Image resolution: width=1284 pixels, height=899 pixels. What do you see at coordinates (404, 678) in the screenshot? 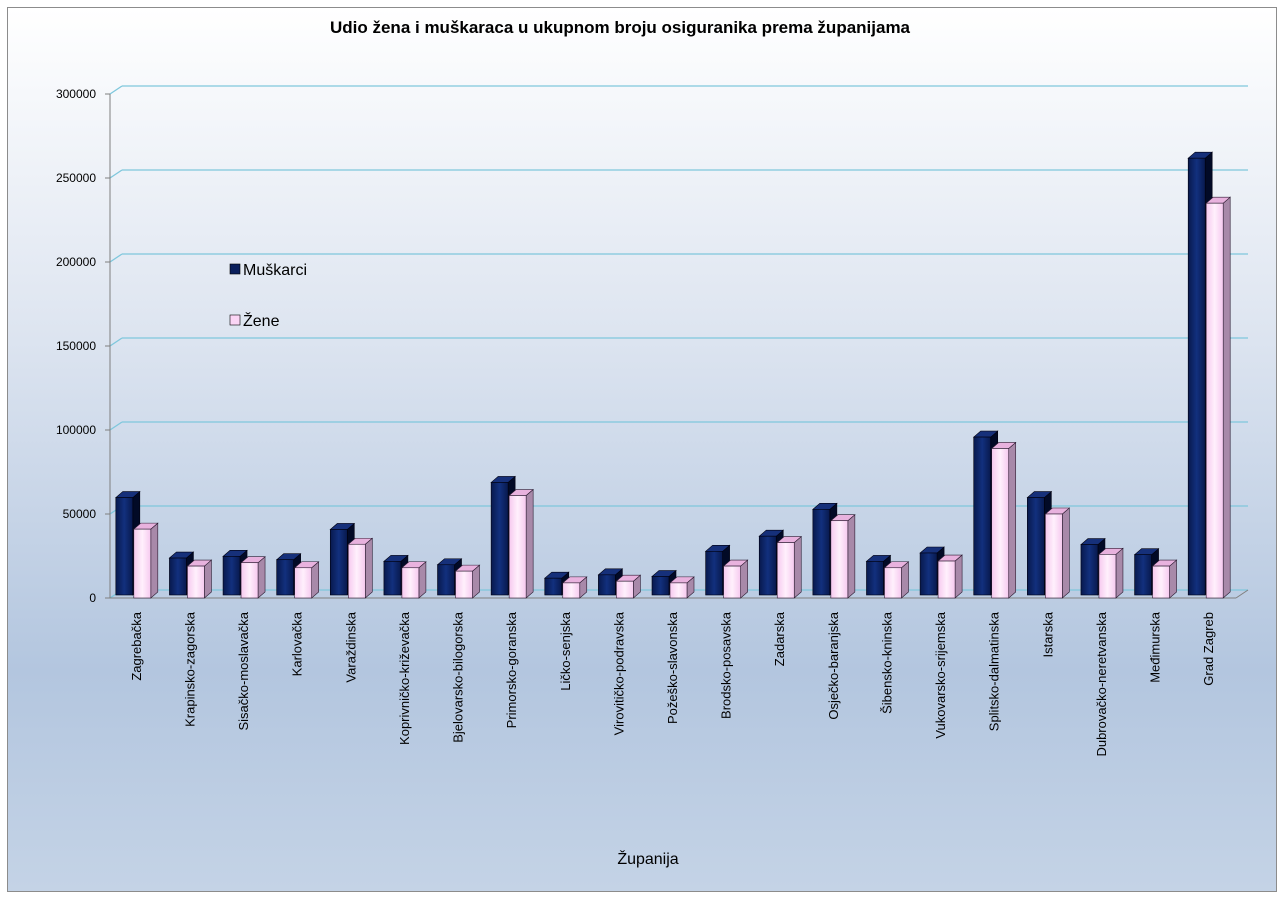
I see `x-tick-label: Koprivničko-križevačka` at bounding box center [404, 678].